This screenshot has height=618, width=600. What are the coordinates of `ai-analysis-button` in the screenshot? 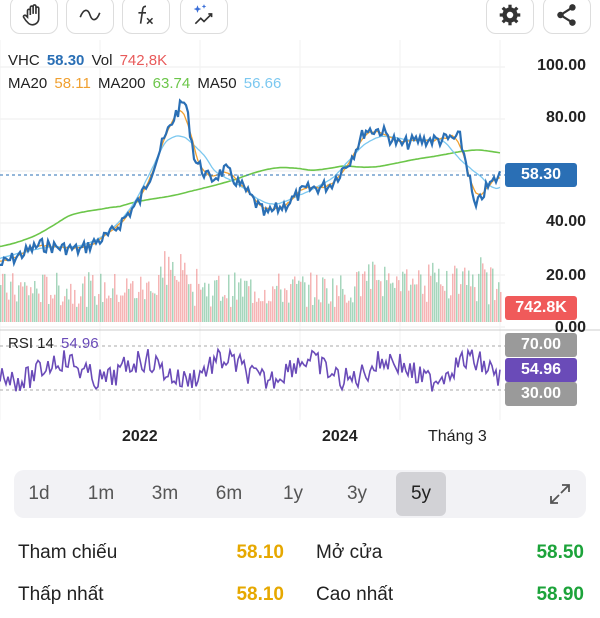 It's located at (204, 17).